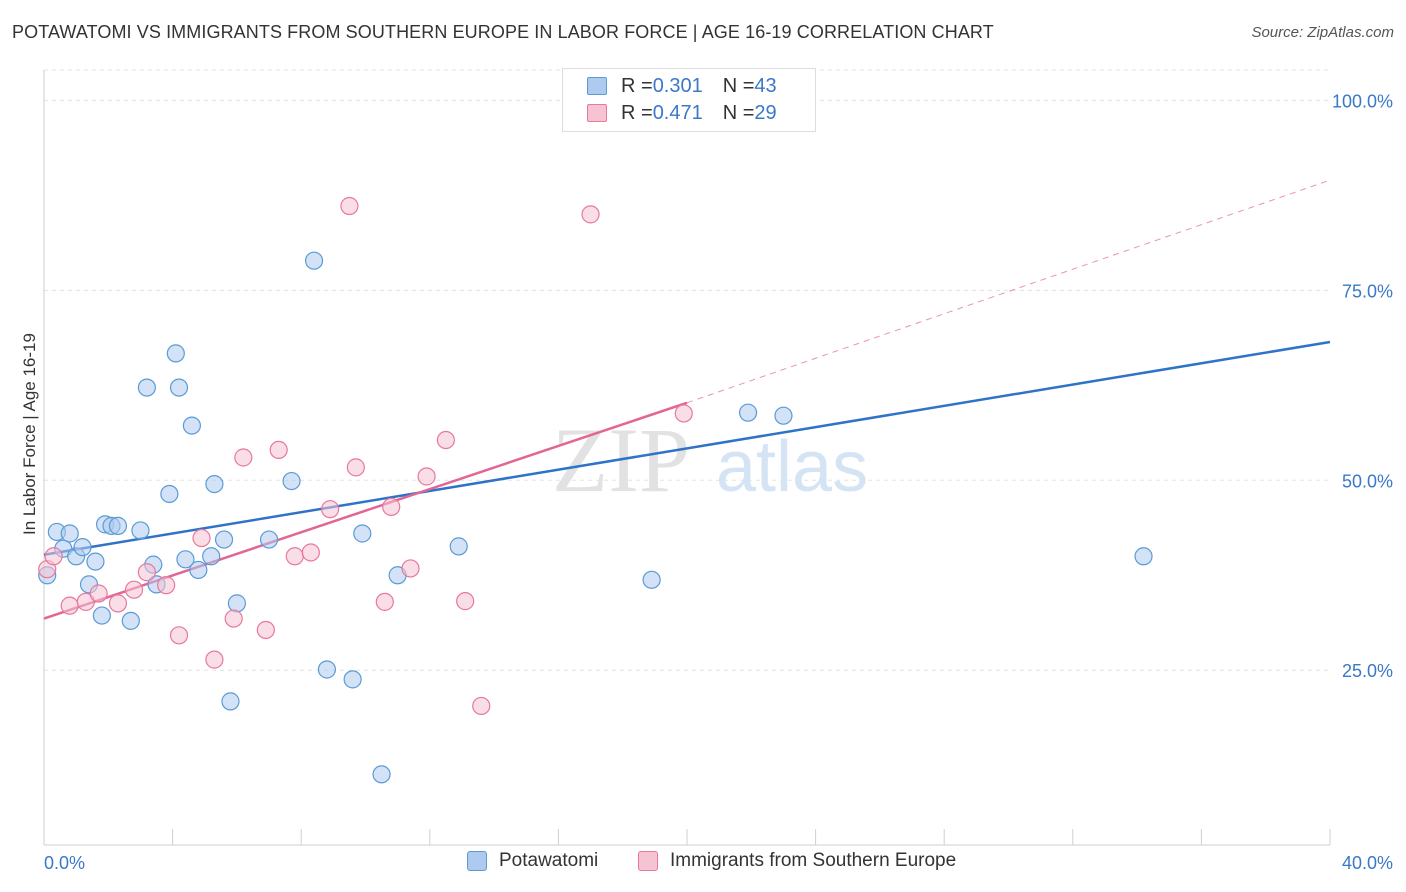 The image size is (1406, 892). Describe the element at coordinates (765, 112) in the screenshot. I see `n-value: 29` at that location.